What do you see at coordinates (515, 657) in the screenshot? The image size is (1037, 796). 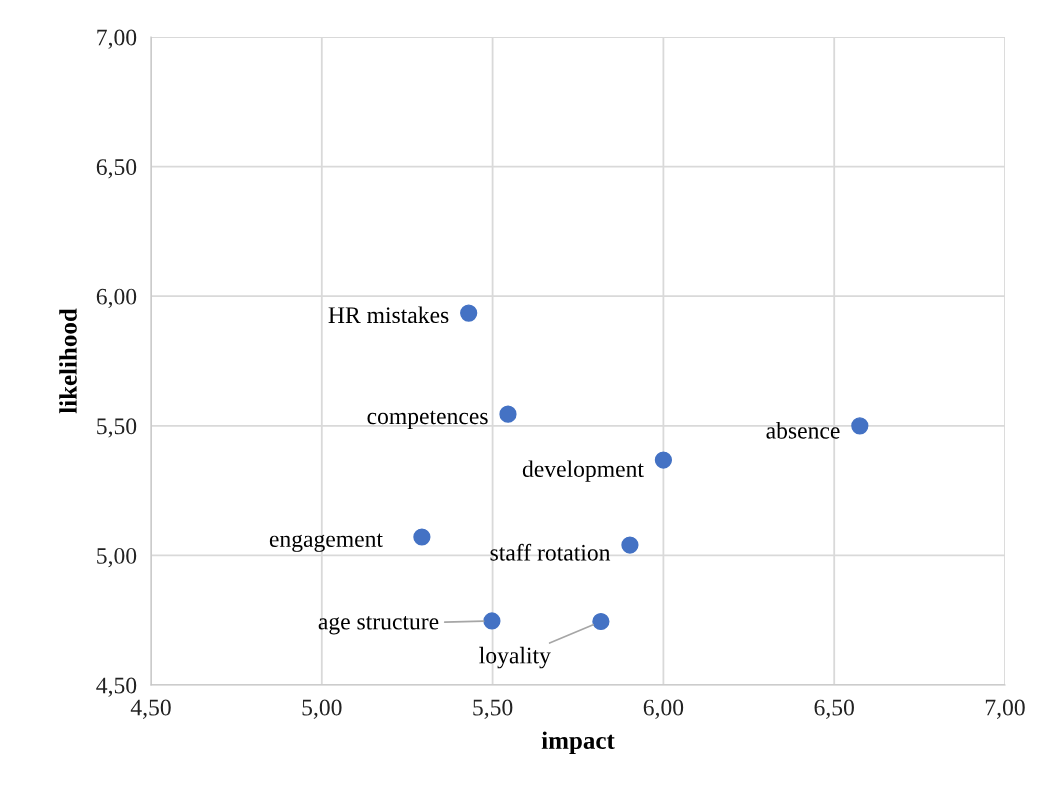 I see `annotation: loyality` at bounding box center [515, 657].